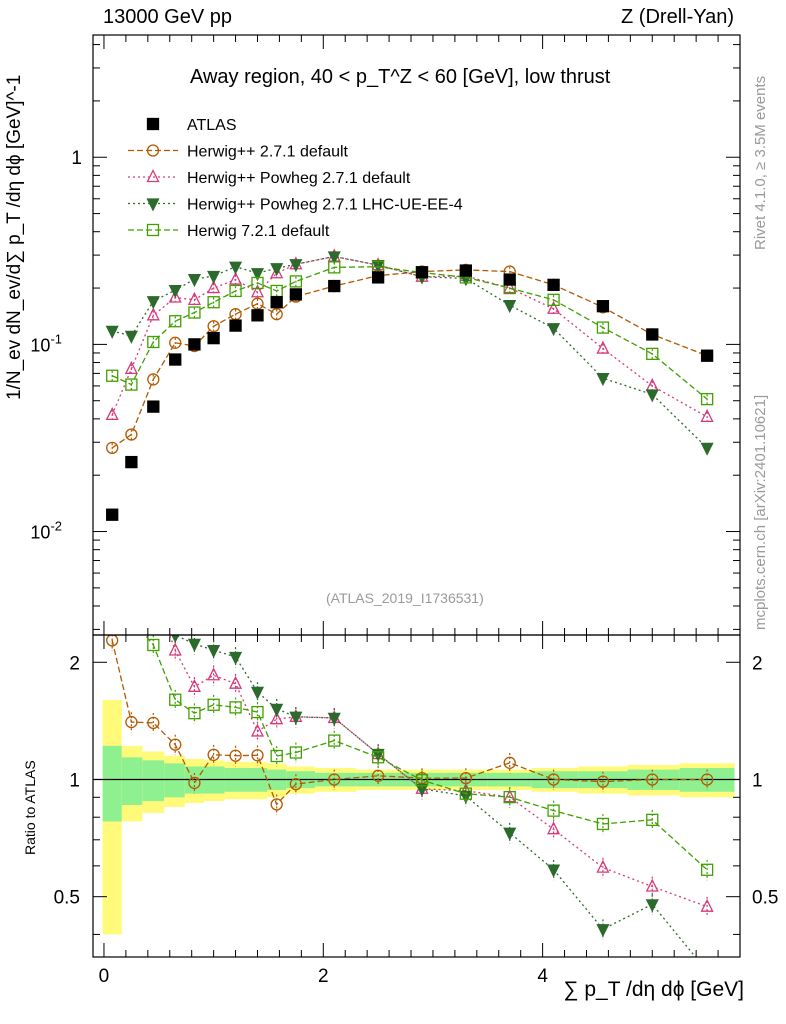 The height and width of the screenshot is (1024, 786). Describe the element at coordinates (325, 205) in the screenshot. I see `legend-label: Herwig++ Powheg 2.7.1 LHC-UE-EE-4` at that location.